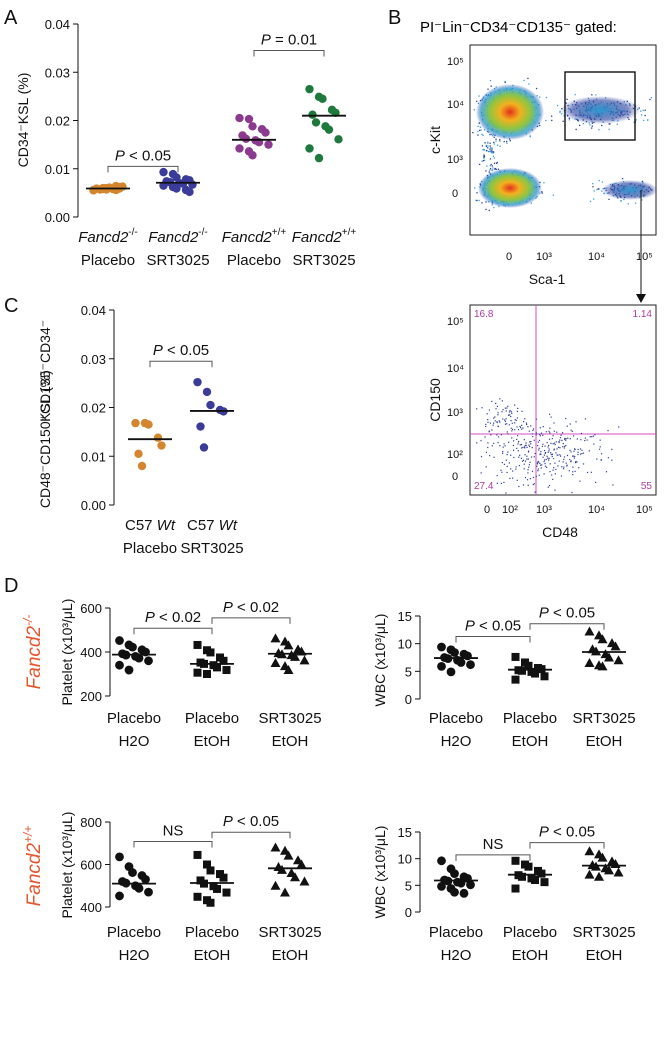 The width and height of the screenshot is (672, 1049). Describe the element at coordinates (57, 72) in the screenshot. I see `y-tick-label: 0.03` at that location.